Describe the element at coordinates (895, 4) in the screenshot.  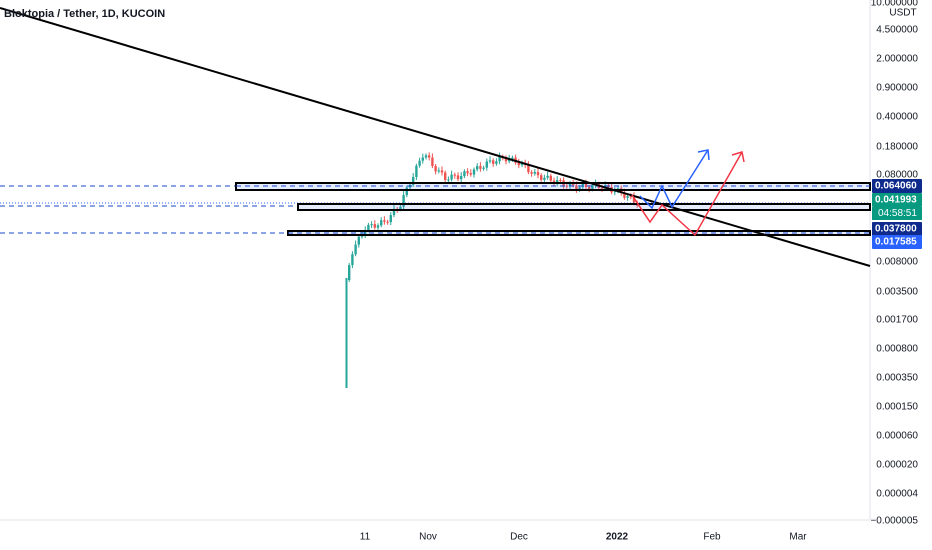
I see `price-label: 10.000000` at that location.